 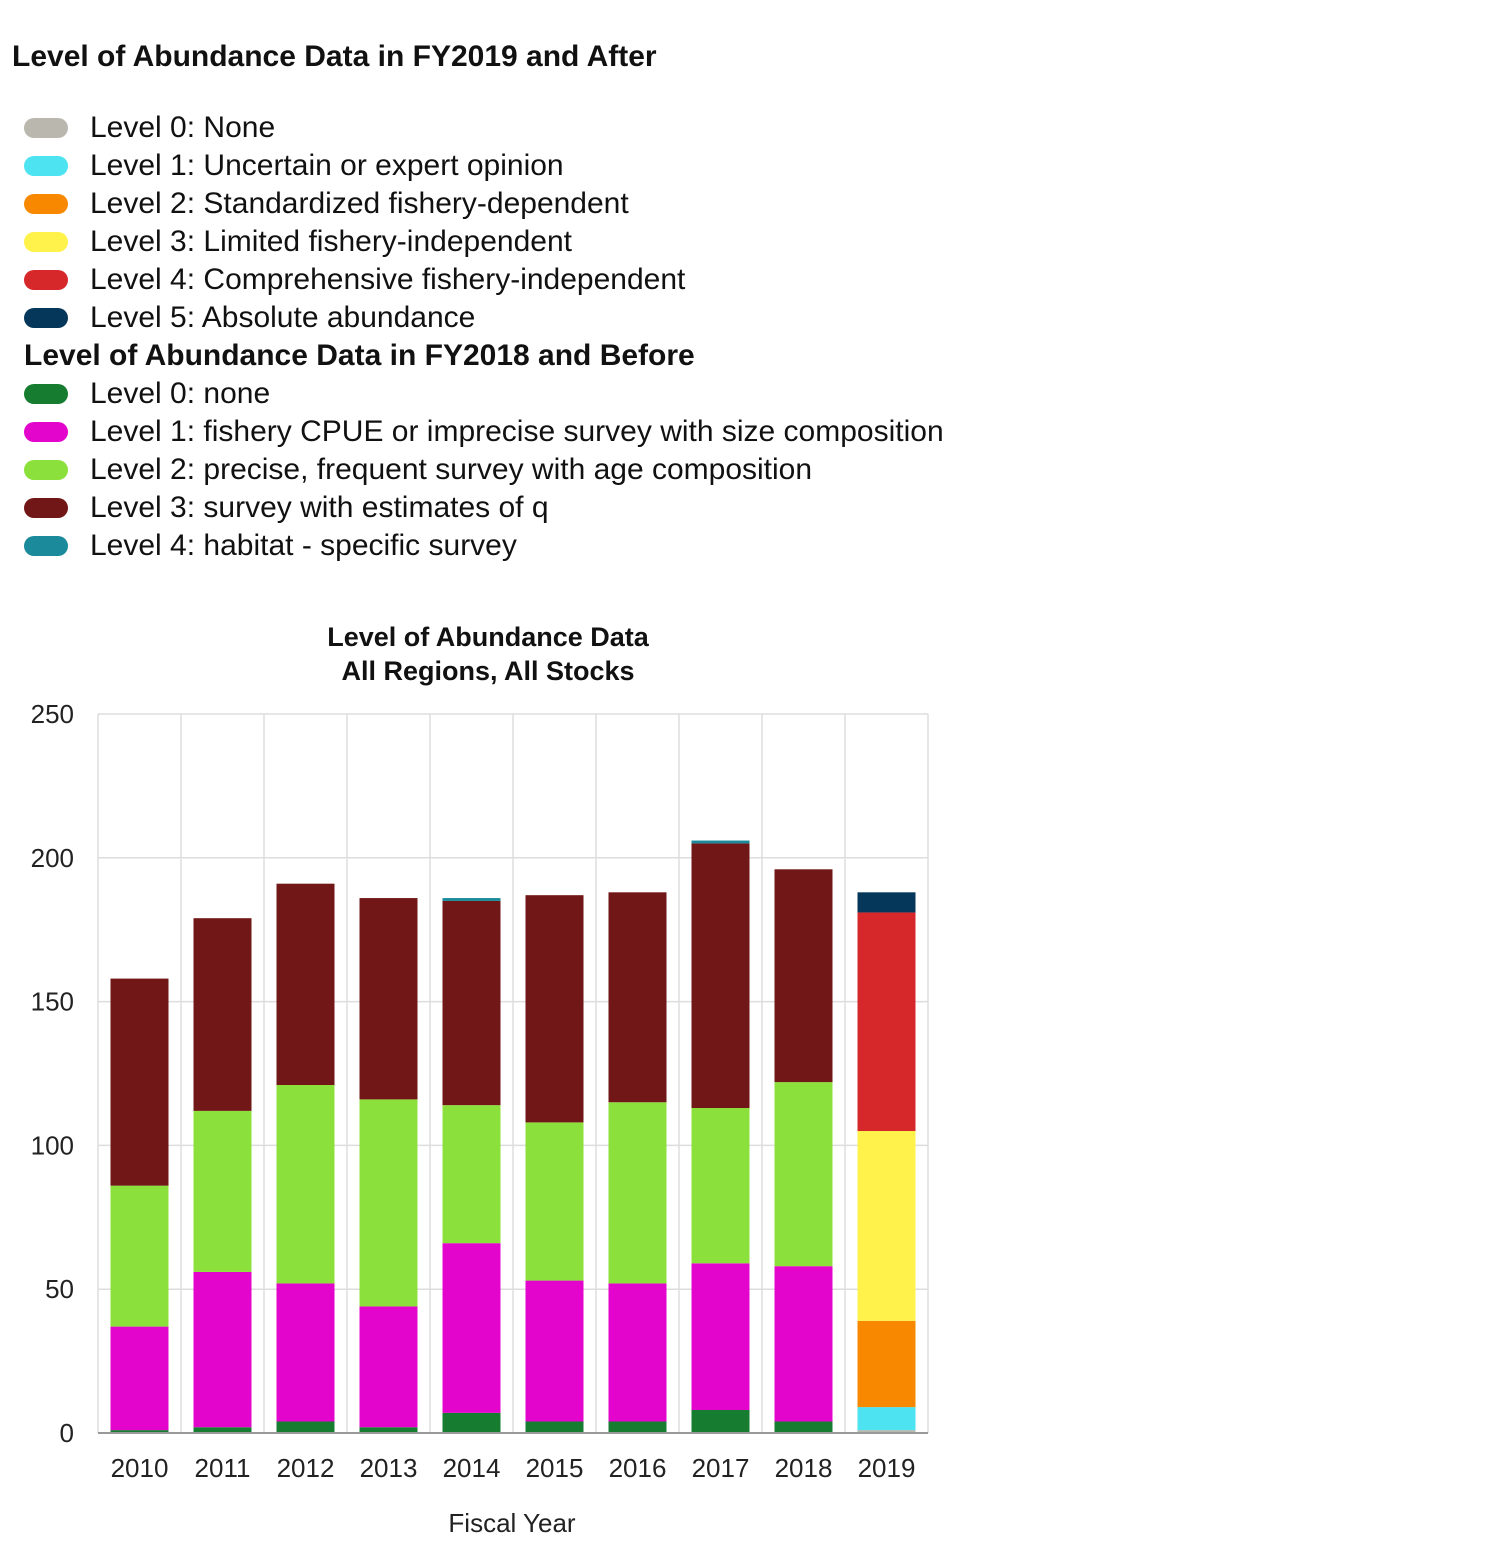 I want to click on bar-2012-level-2-precise-frequent-survey-with-age-composition, so click(x=305, y=1184).